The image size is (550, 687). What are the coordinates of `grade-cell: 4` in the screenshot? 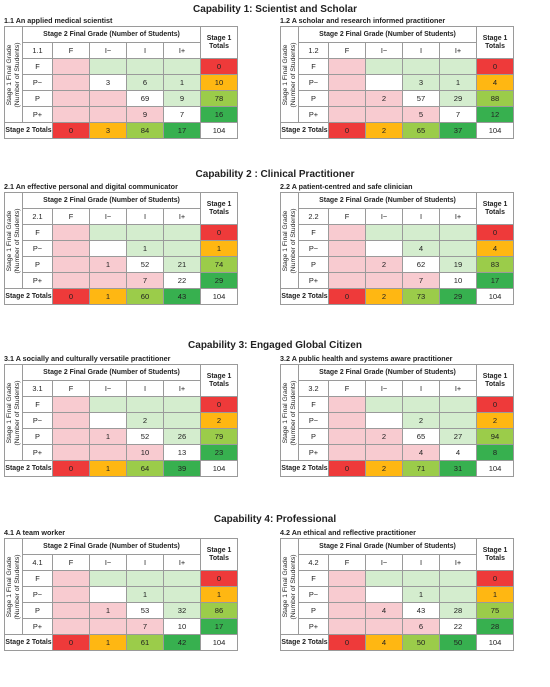 It's located at (421, 248).